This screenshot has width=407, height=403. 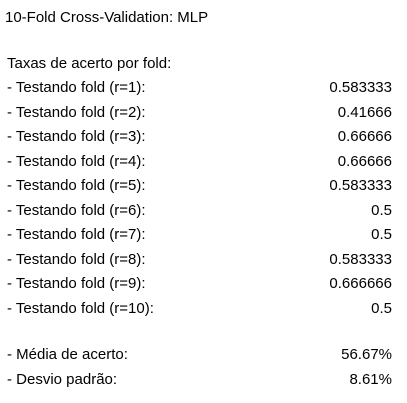 What do you see at coordinates (199, 214) in the screenshot?
I see `fold-row-6: - Testando fold (r=6): 0.5` at bounding box center [199, 214].